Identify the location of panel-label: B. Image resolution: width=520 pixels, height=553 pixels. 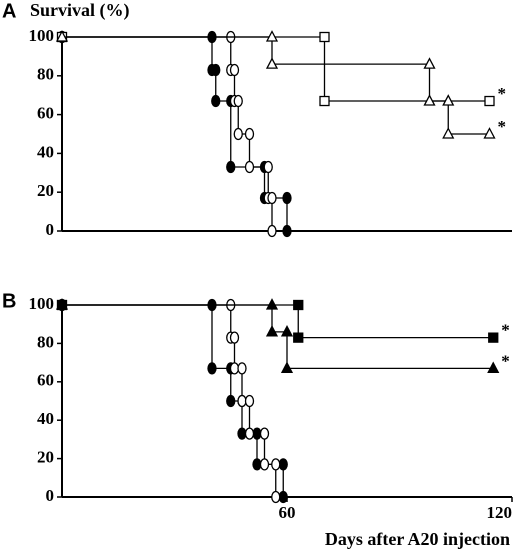
(9, 301).